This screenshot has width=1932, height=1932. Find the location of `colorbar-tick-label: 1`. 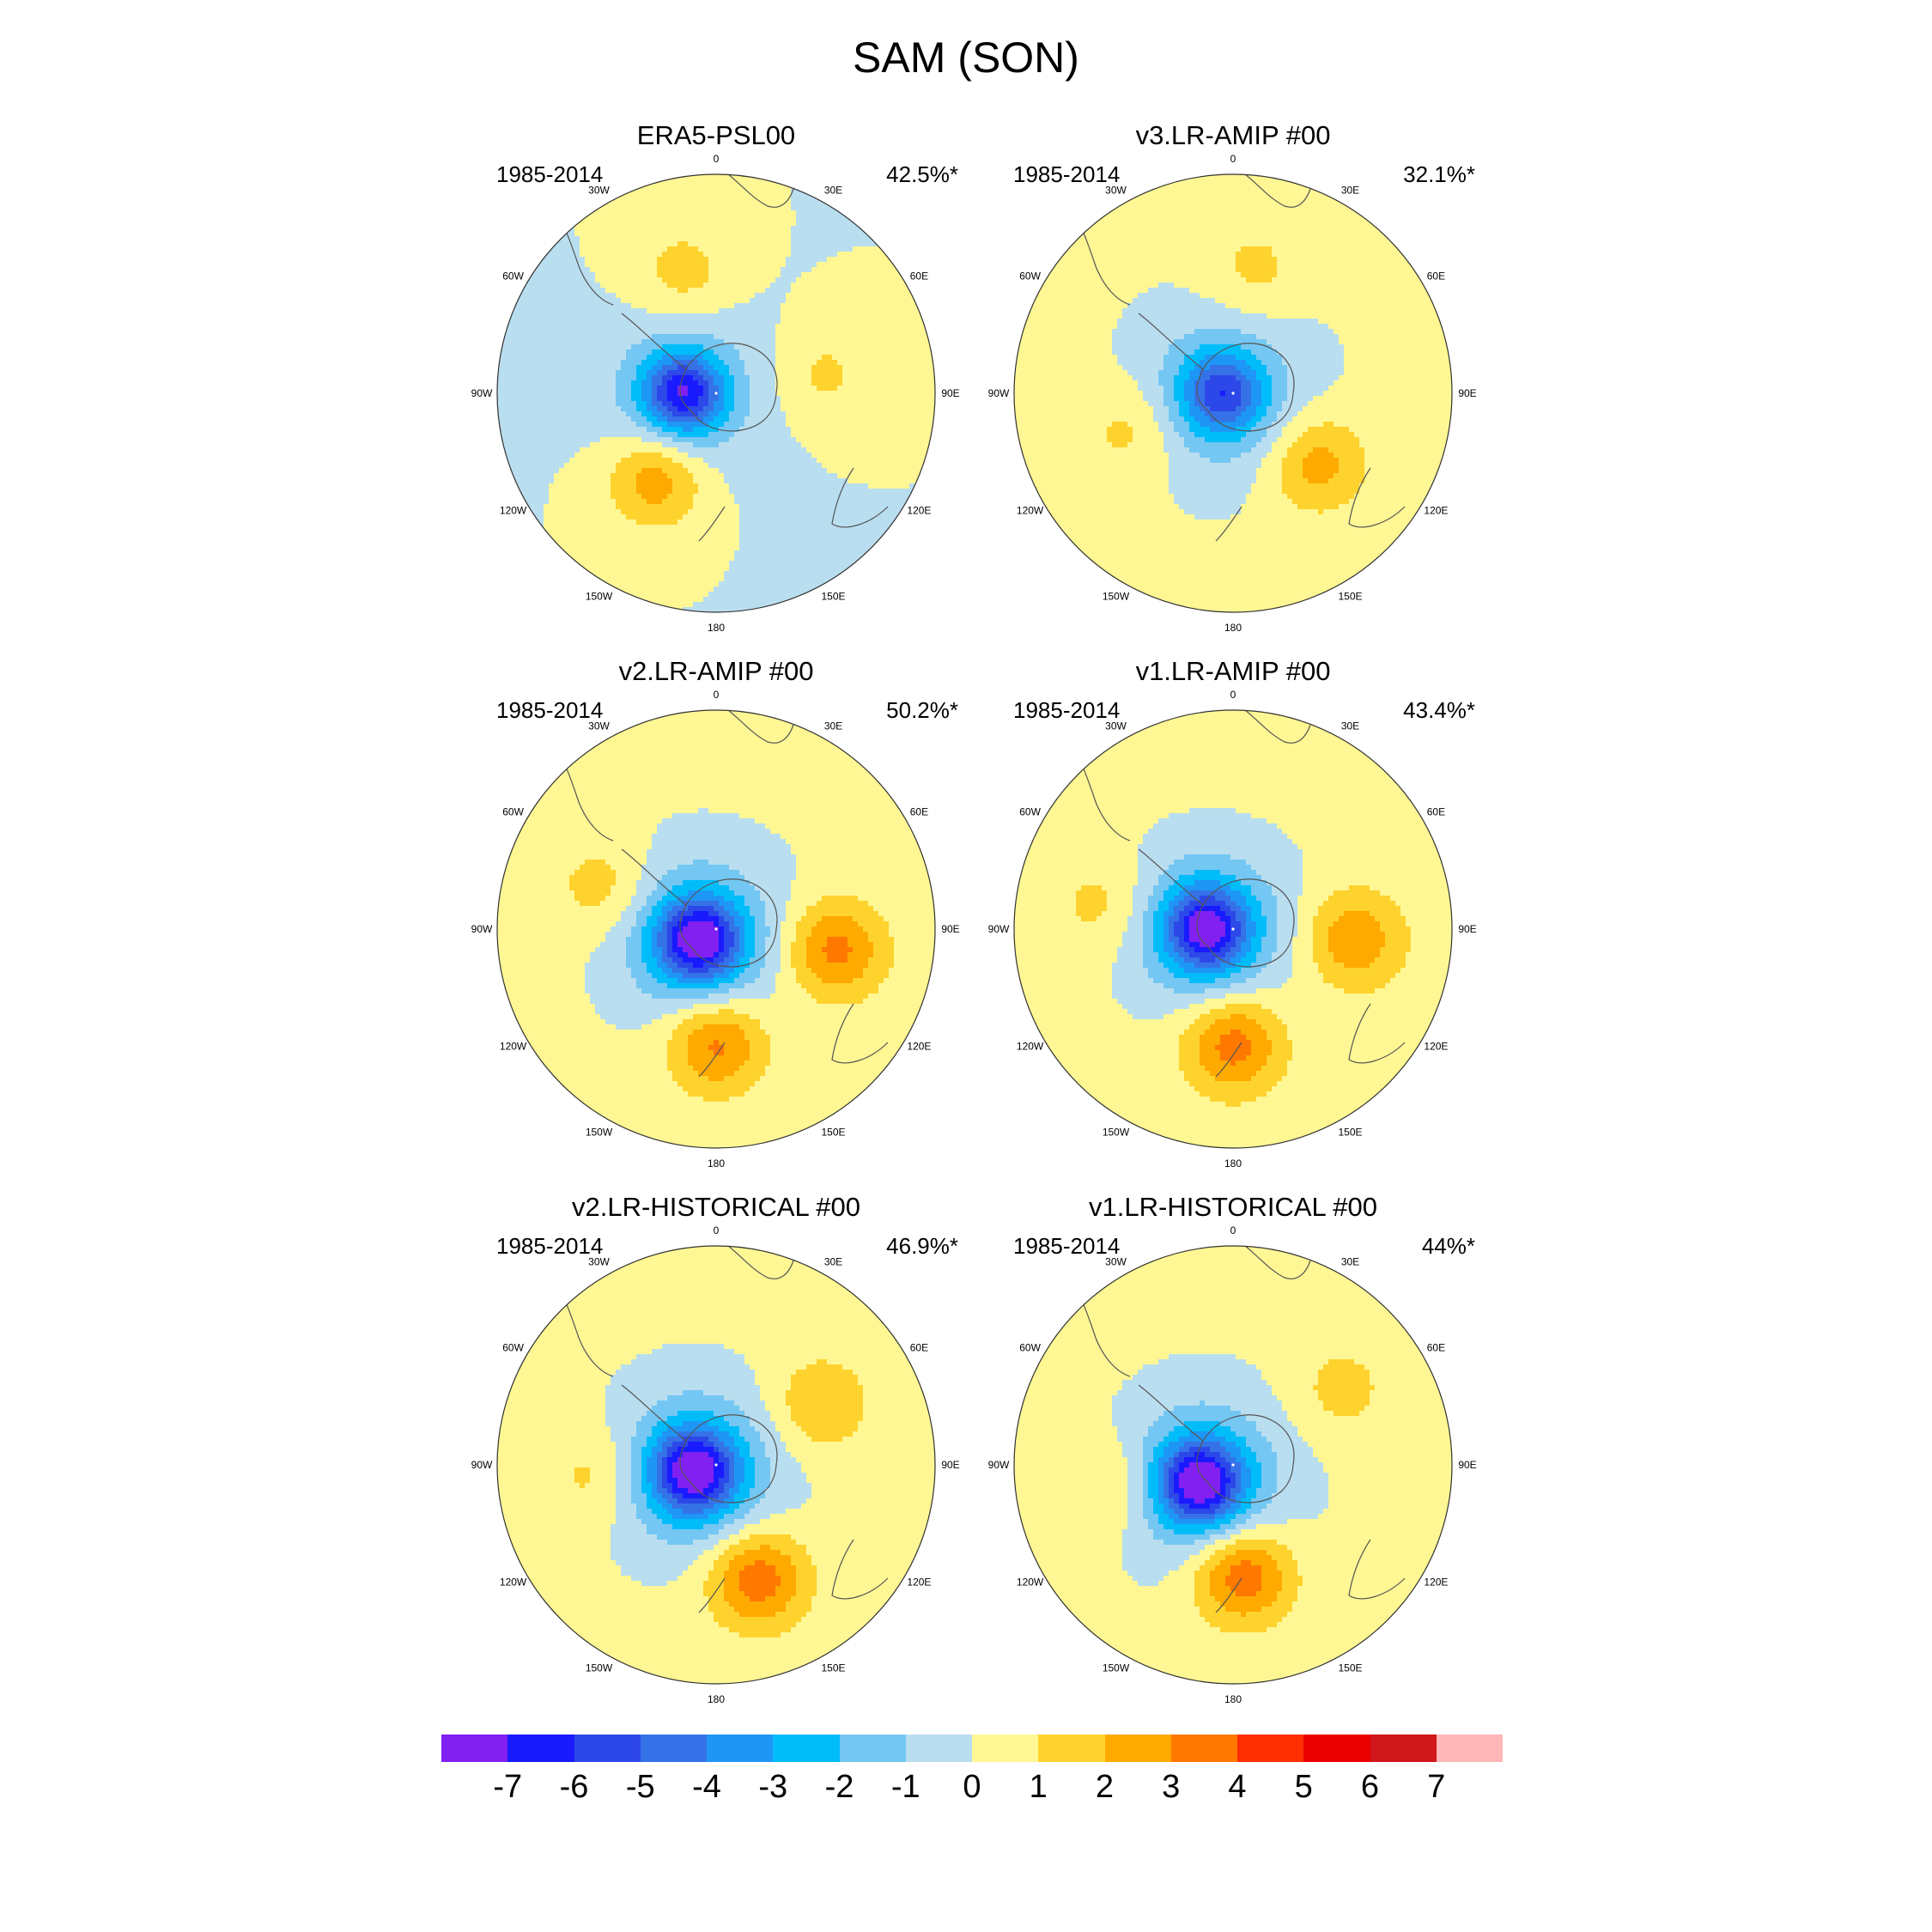

colorbar-tick-label: 1 is located at coordinates (1039, 1787).